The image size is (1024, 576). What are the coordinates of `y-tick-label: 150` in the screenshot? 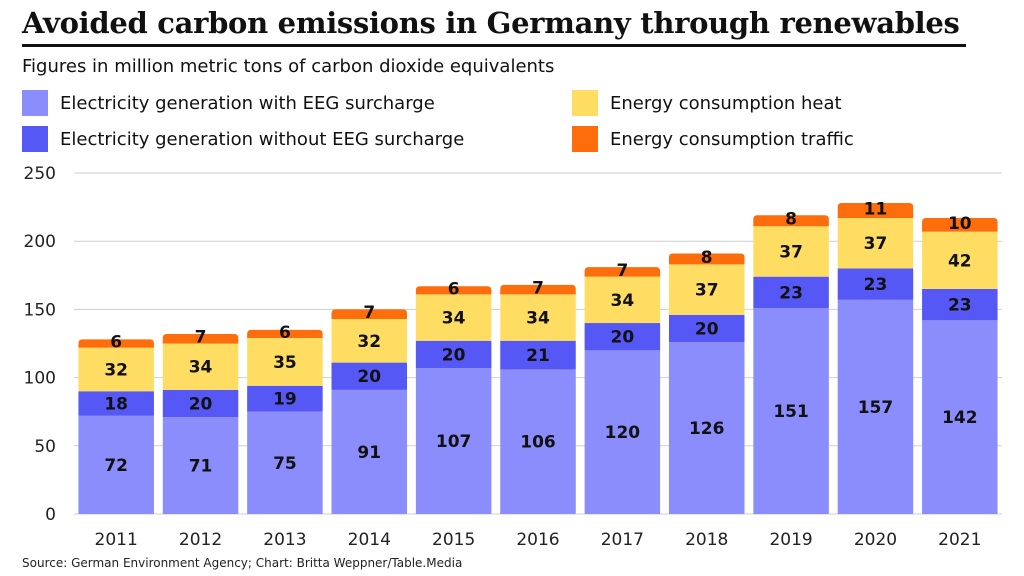 It's located at (40, 310).